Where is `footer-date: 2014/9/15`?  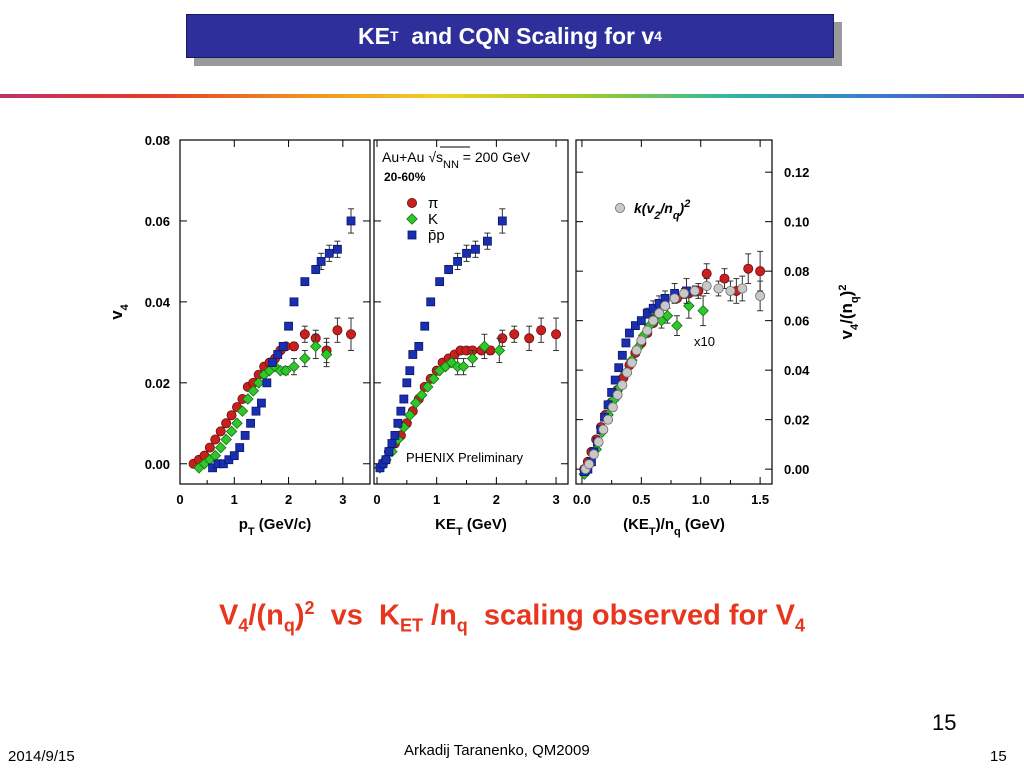
footer-date: 2014/9/15 is located at coordinates (41, 756).